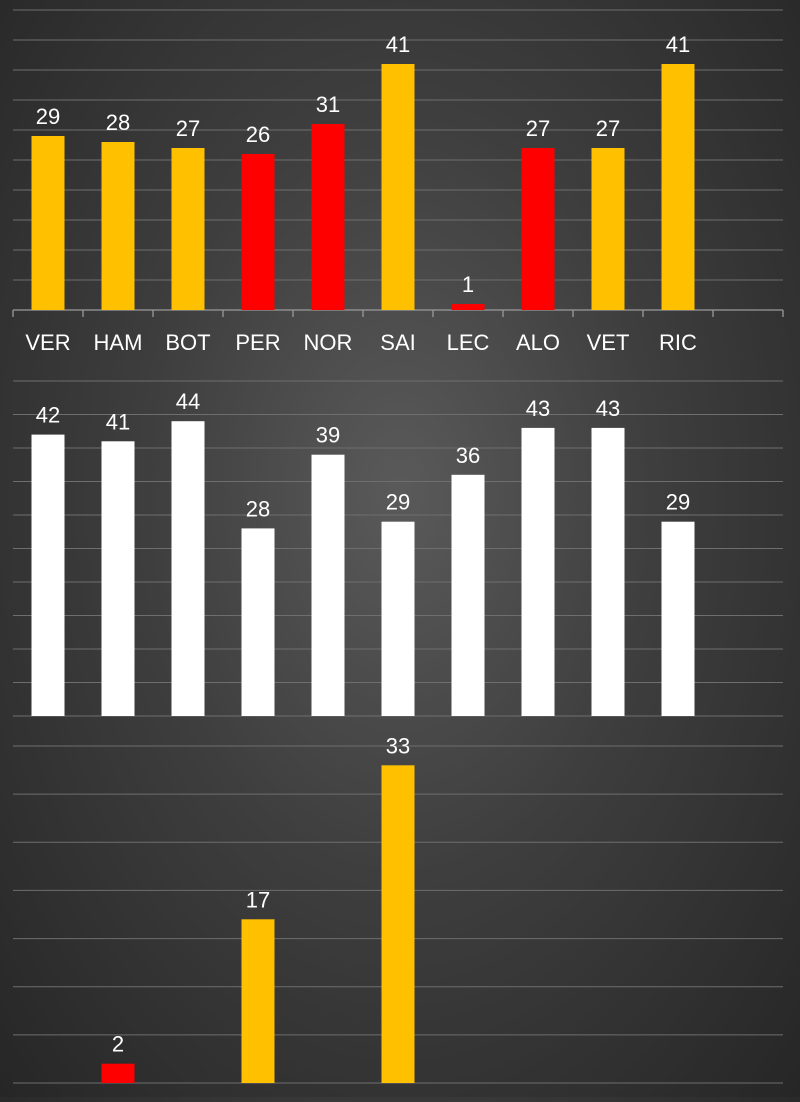 This screenshot has width=800, height=1102. I want to click on tick-label: LEC, so click(468, 342).